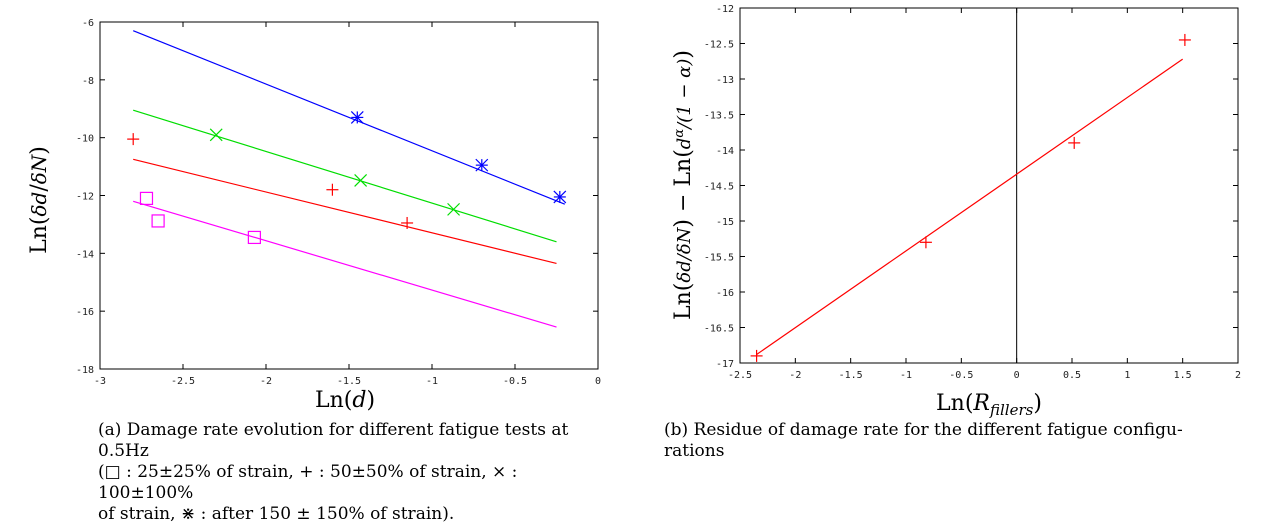 The width and height of the screenshot is (1284, 525). What do you see at coordinates (725, 151) in the screenshot?
I see `b-ytick-label: -14` at bounding box center [725, 151].